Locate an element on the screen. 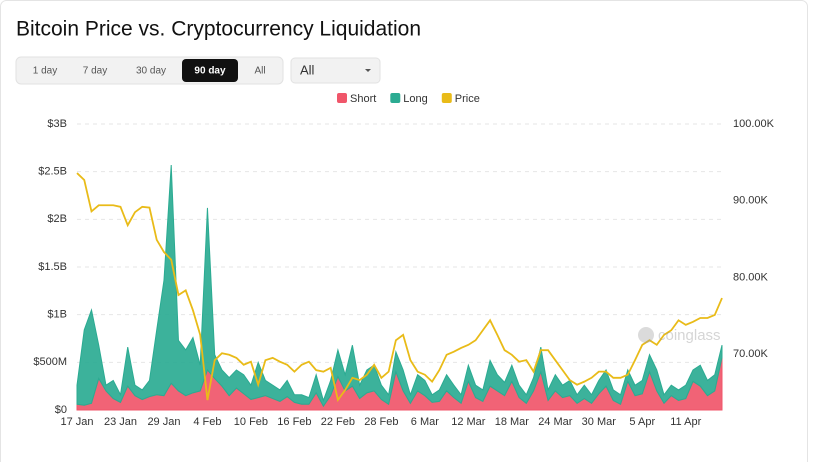 The width and height of the screenshot is (813, 467). range-button: 1 day is located at coordinates (45, 71).